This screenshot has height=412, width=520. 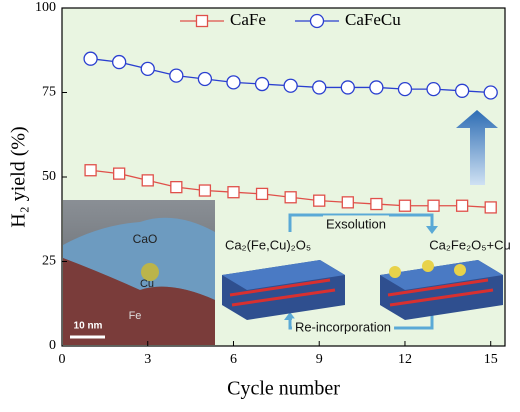 What do you see at coordinates (49, 176) in the screenshot?
I see `y-tick-label: 50` at bounding box center [49, 176].